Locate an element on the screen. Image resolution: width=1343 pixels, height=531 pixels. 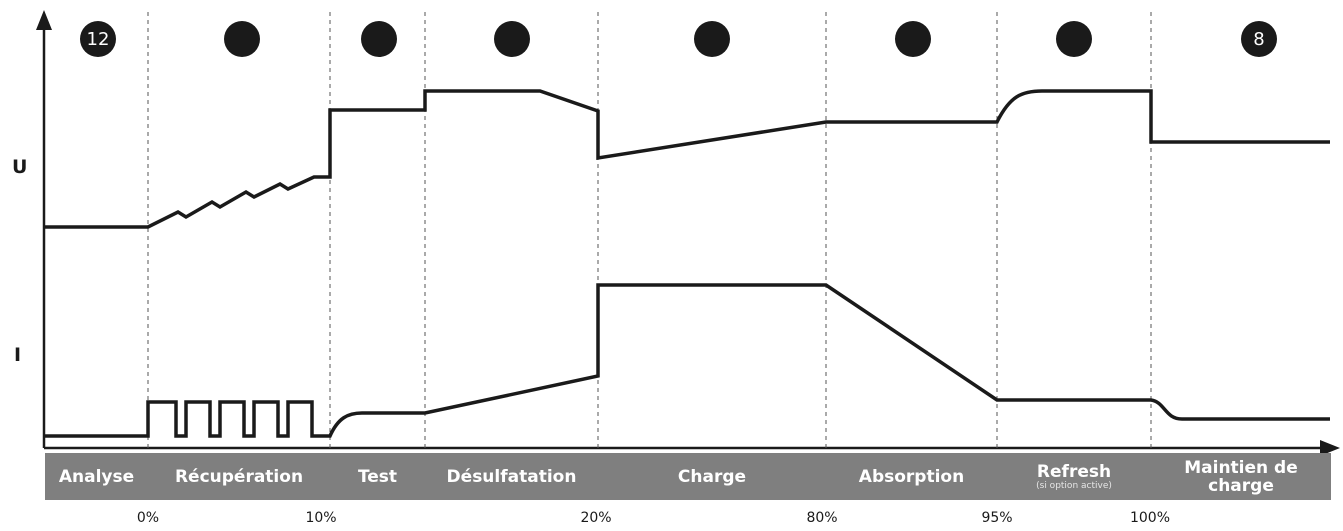
pct-label-20: 20% is located at coordinates (596, 518).